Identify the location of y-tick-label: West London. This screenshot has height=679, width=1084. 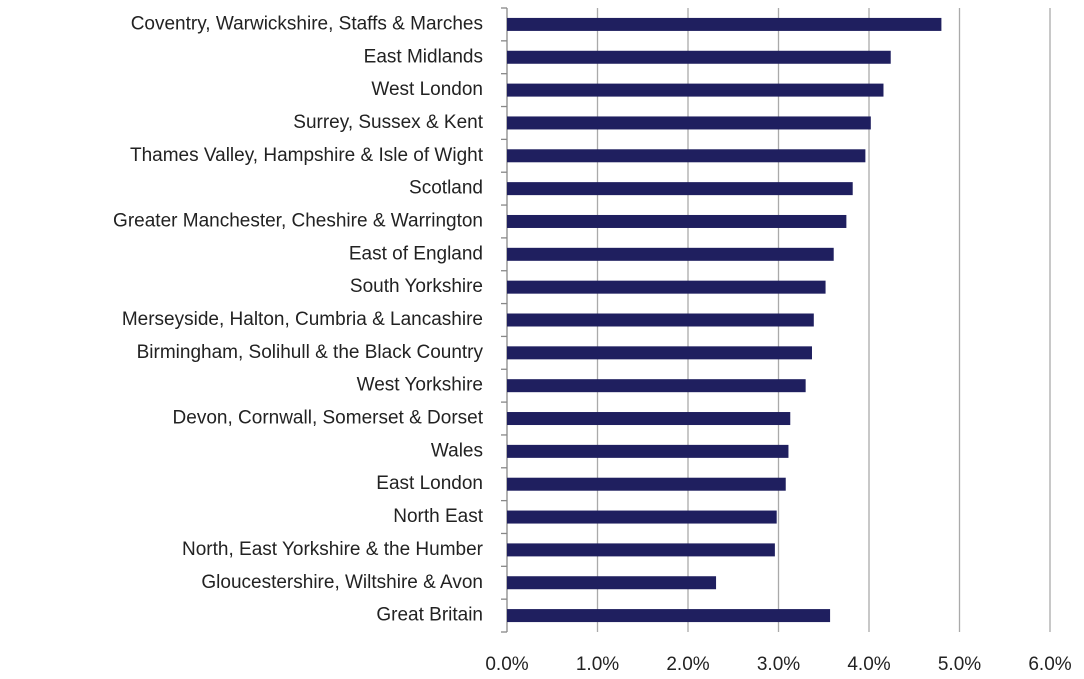
(427, 89).